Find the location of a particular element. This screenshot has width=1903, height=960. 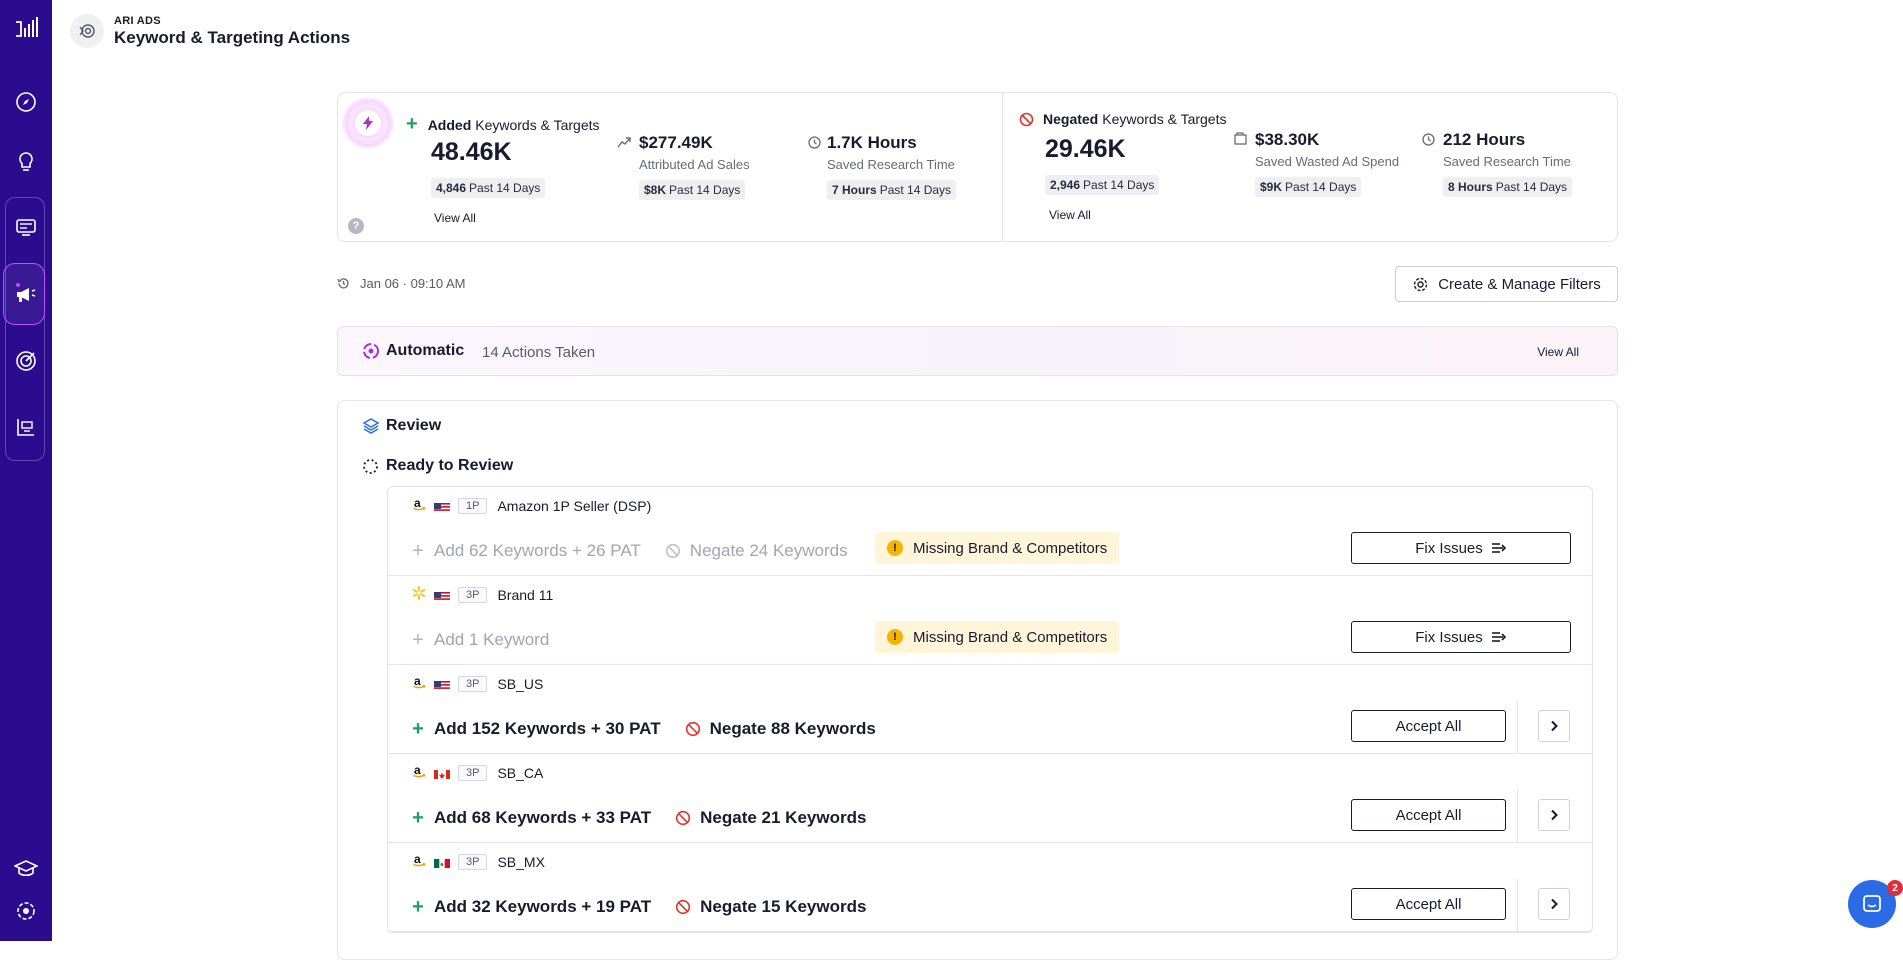

negated-view-all-link: View All is located at coordinates (1070, 215).